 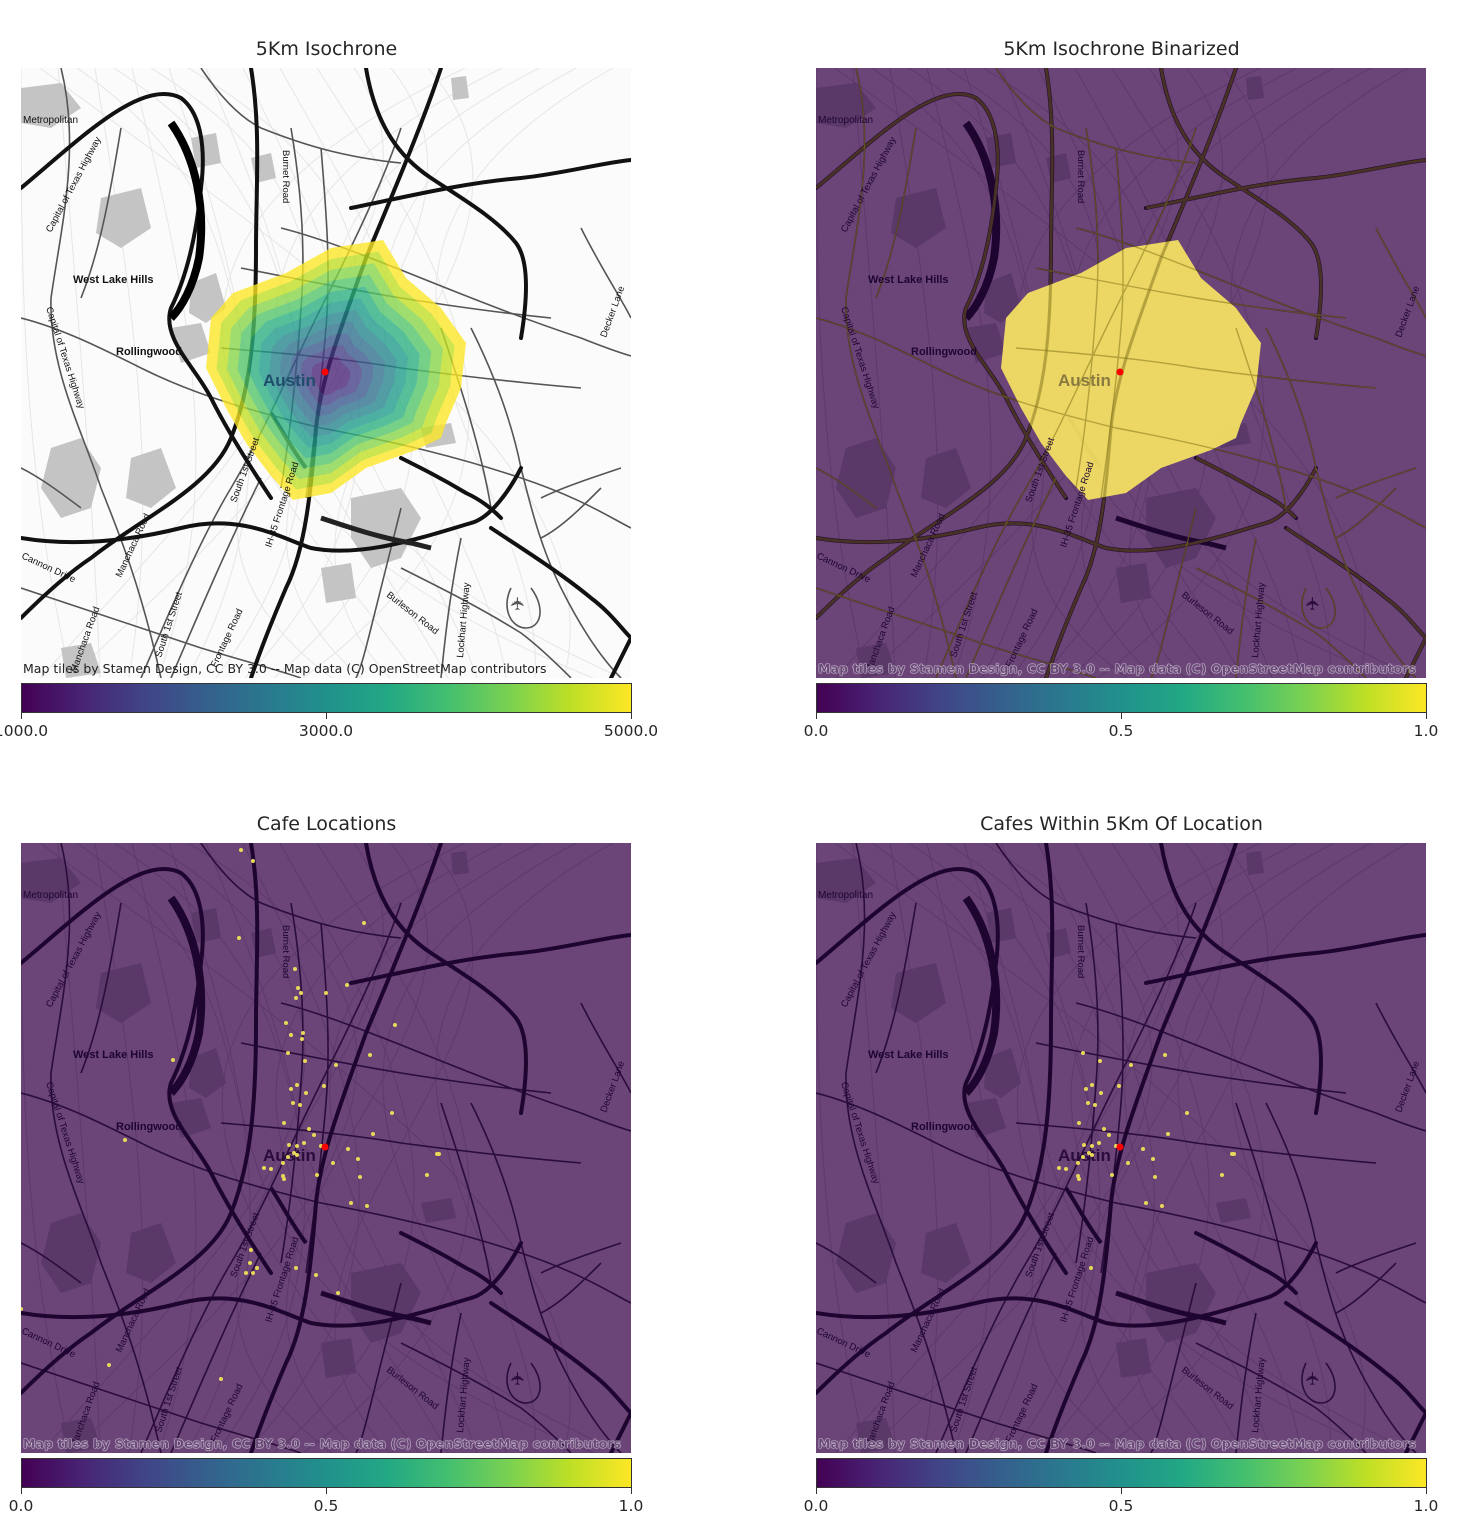 What do you see at coordinates (631, 731) in the screenshot?
I see `colorbar-tick-label: 5000.0` at bounding box center [631, 731].